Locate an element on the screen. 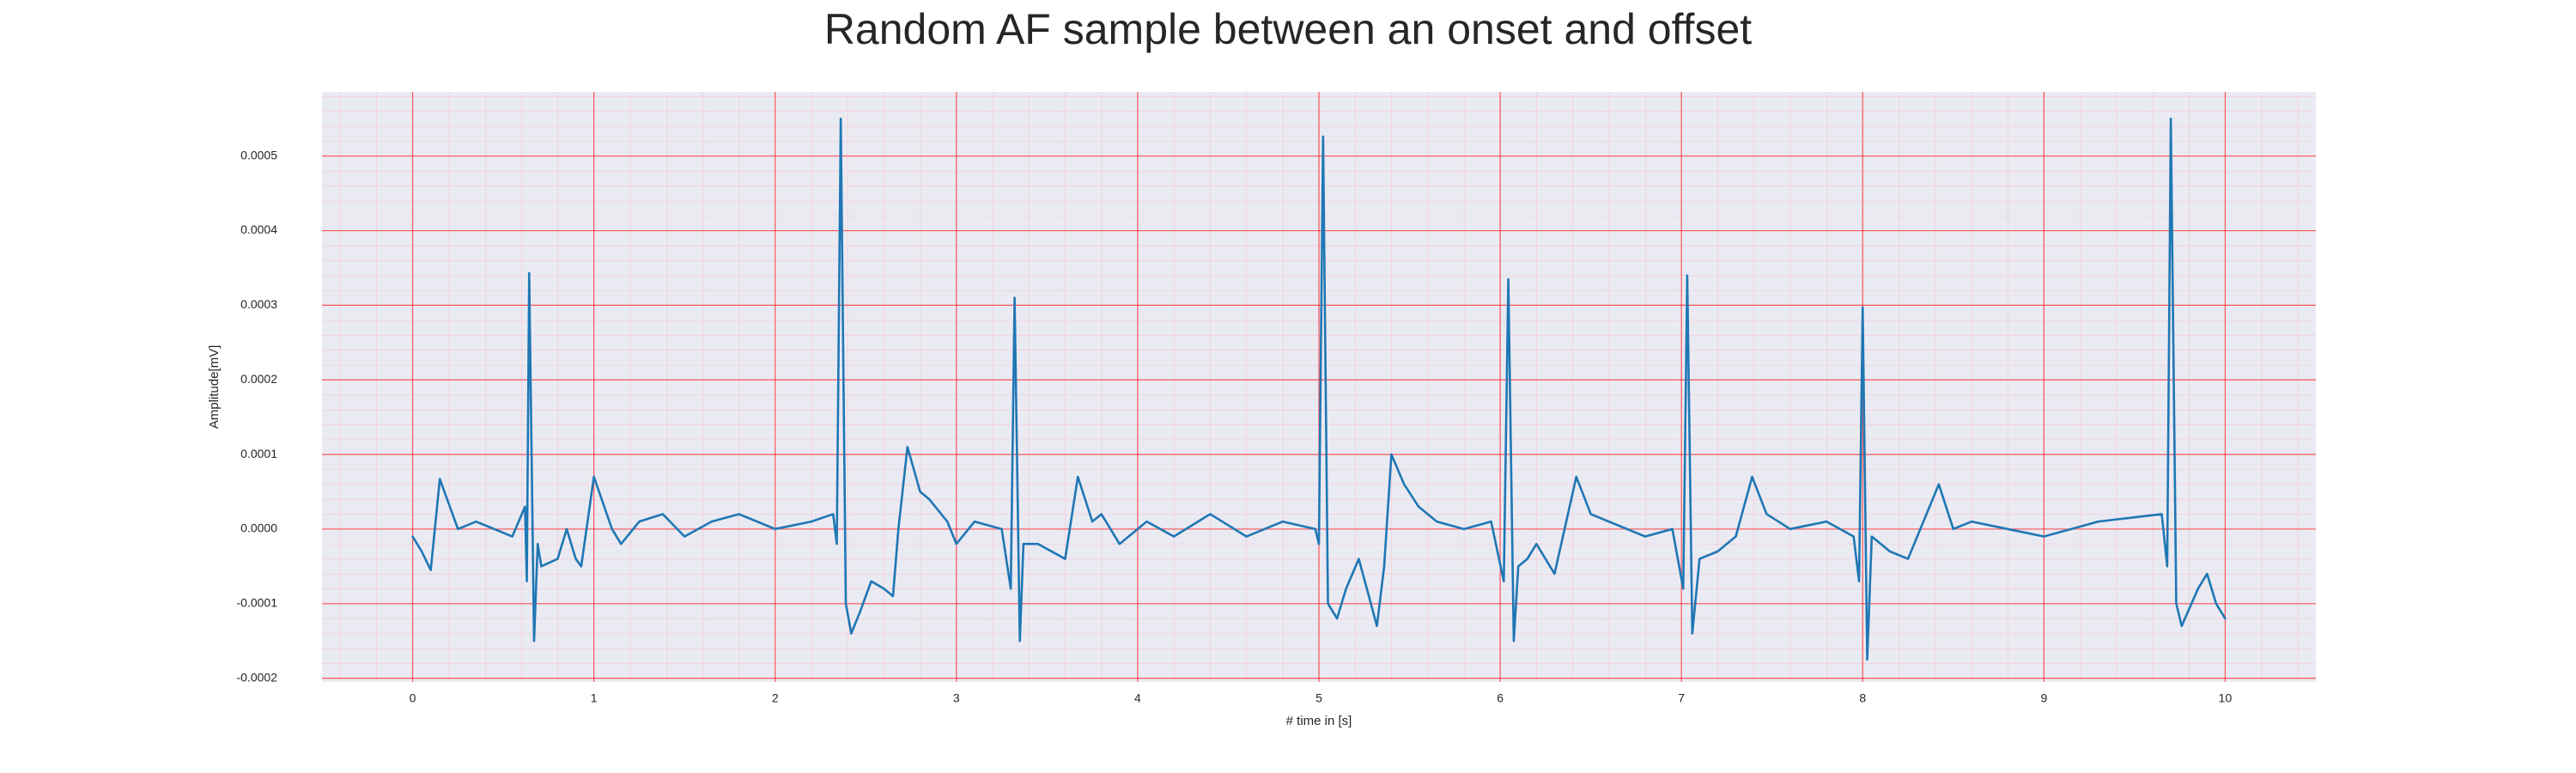 The width and height of the screenshot is (2576, 773). x-tick-label: 10 is located at coordinates (2226, 698).